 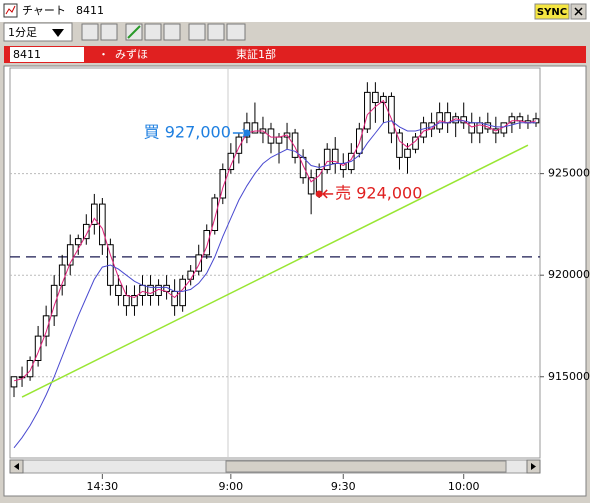 What do you see at coordinates (58, 33) in the screenshot?
I see `dropdown-arrow` at bounding box center [58, 33].